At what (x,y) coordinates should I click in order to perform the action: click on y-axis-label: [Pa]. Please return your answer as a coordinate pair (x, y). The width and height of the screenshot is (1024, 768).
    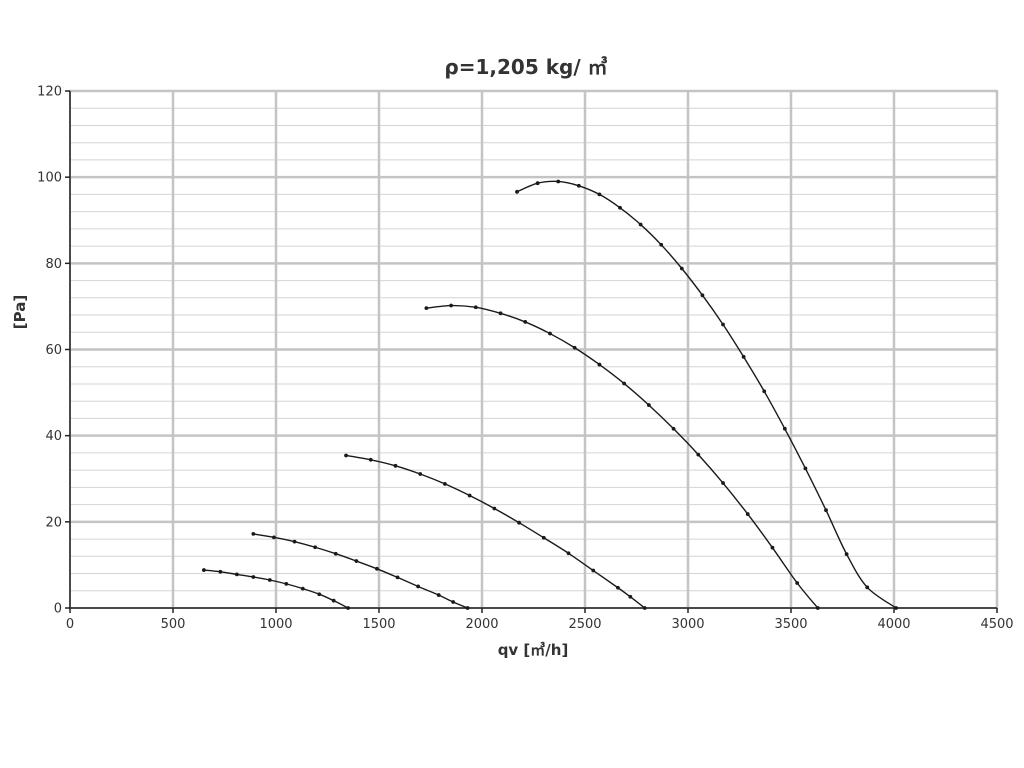
    Looking at the image, I should click on (20, 312).